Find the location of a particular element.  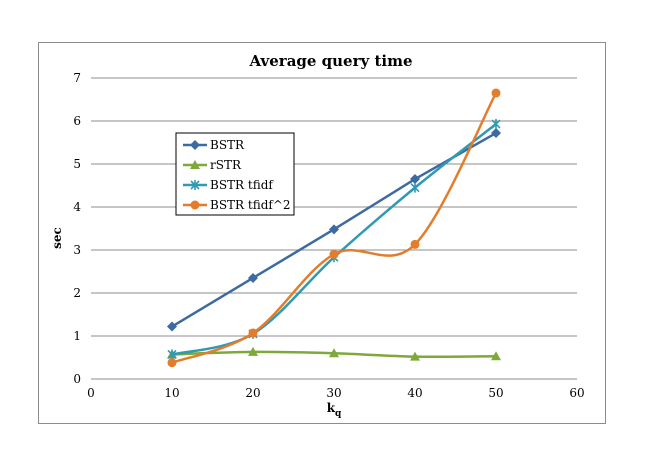

y-tick-label: 7 is located at coordinates (77, 78).